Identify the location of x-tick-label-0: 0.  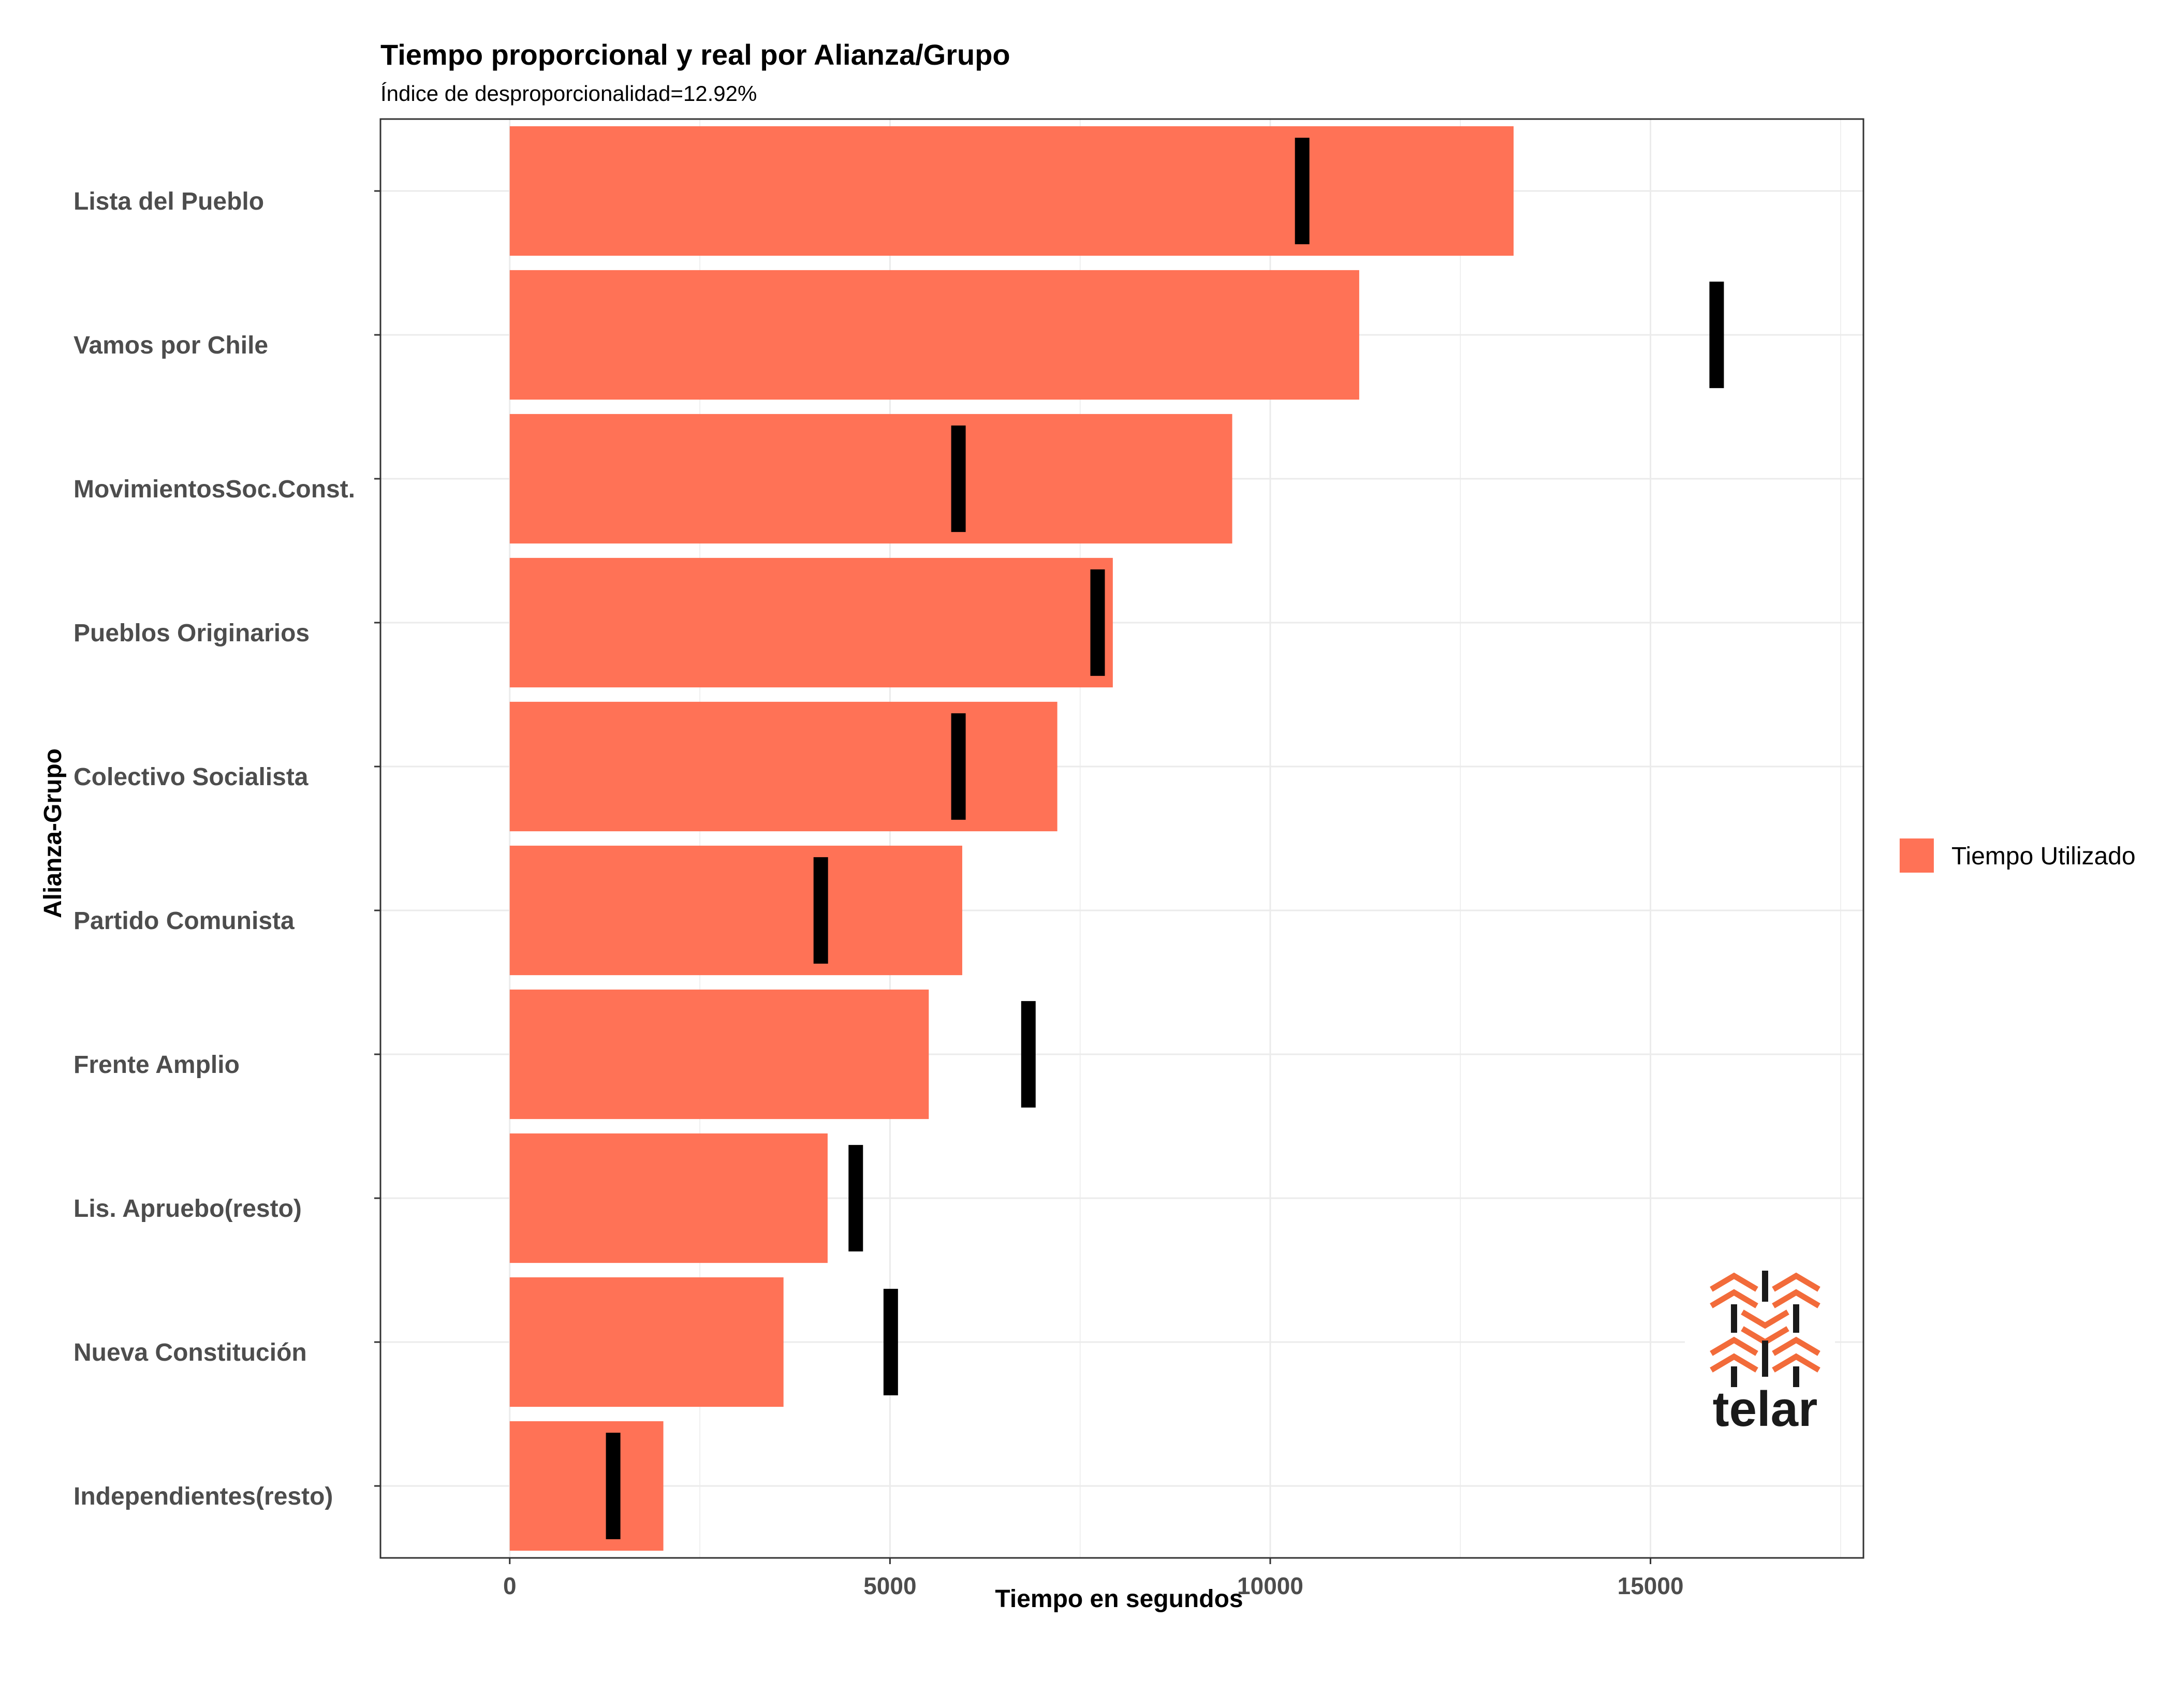
(510, 1585).